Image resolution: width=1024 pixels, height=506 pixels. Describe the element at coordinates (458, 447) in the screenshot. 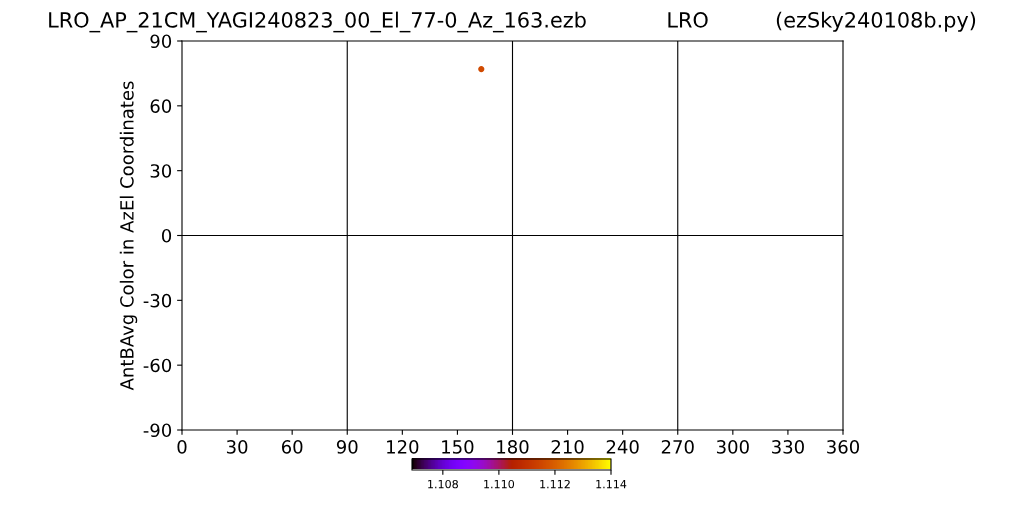

I see `x-tick-label: 150` at that location.